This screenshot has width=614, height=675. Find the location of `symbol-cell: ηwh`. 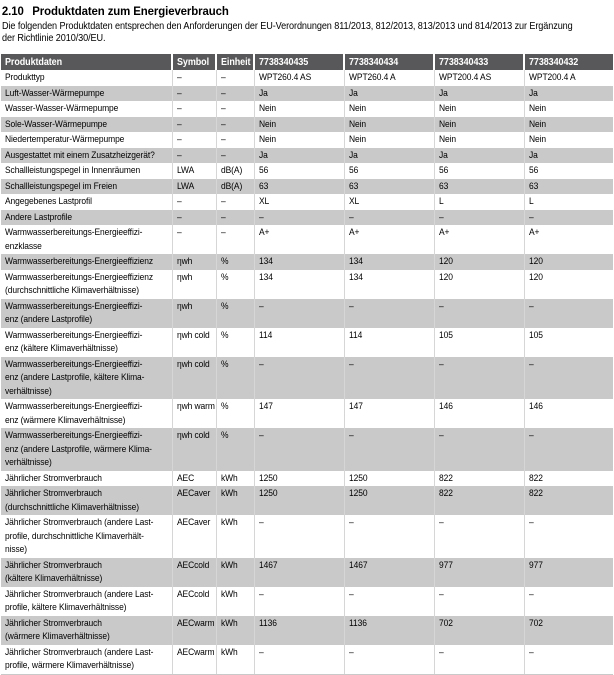

symbol-cell: ηwh is located at coordinates (193, 262).